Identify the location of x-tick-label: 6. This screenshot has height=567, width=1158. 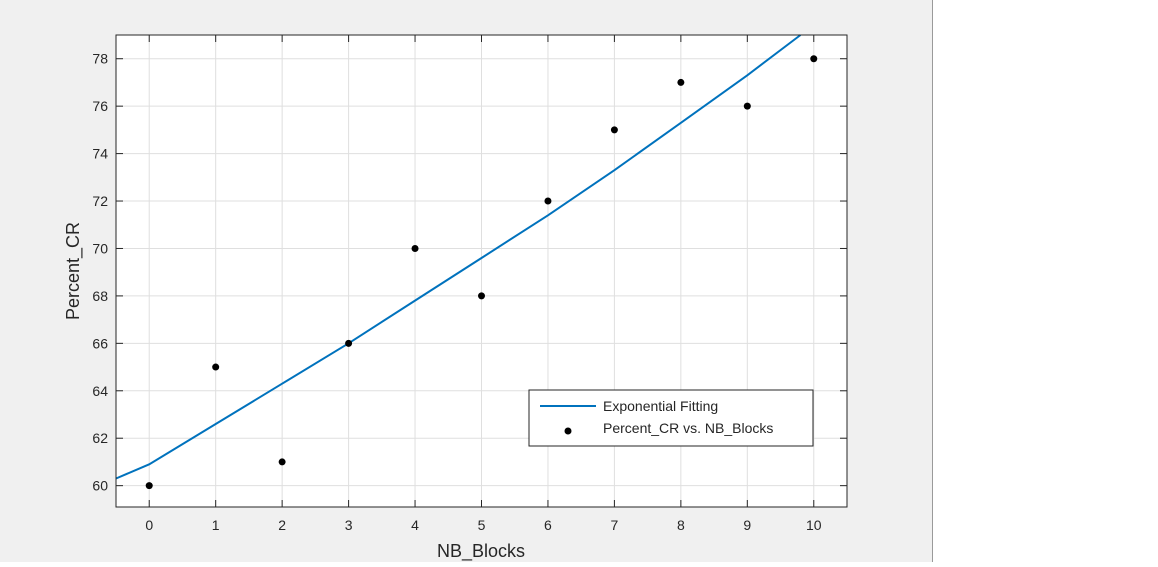
(548, 525).